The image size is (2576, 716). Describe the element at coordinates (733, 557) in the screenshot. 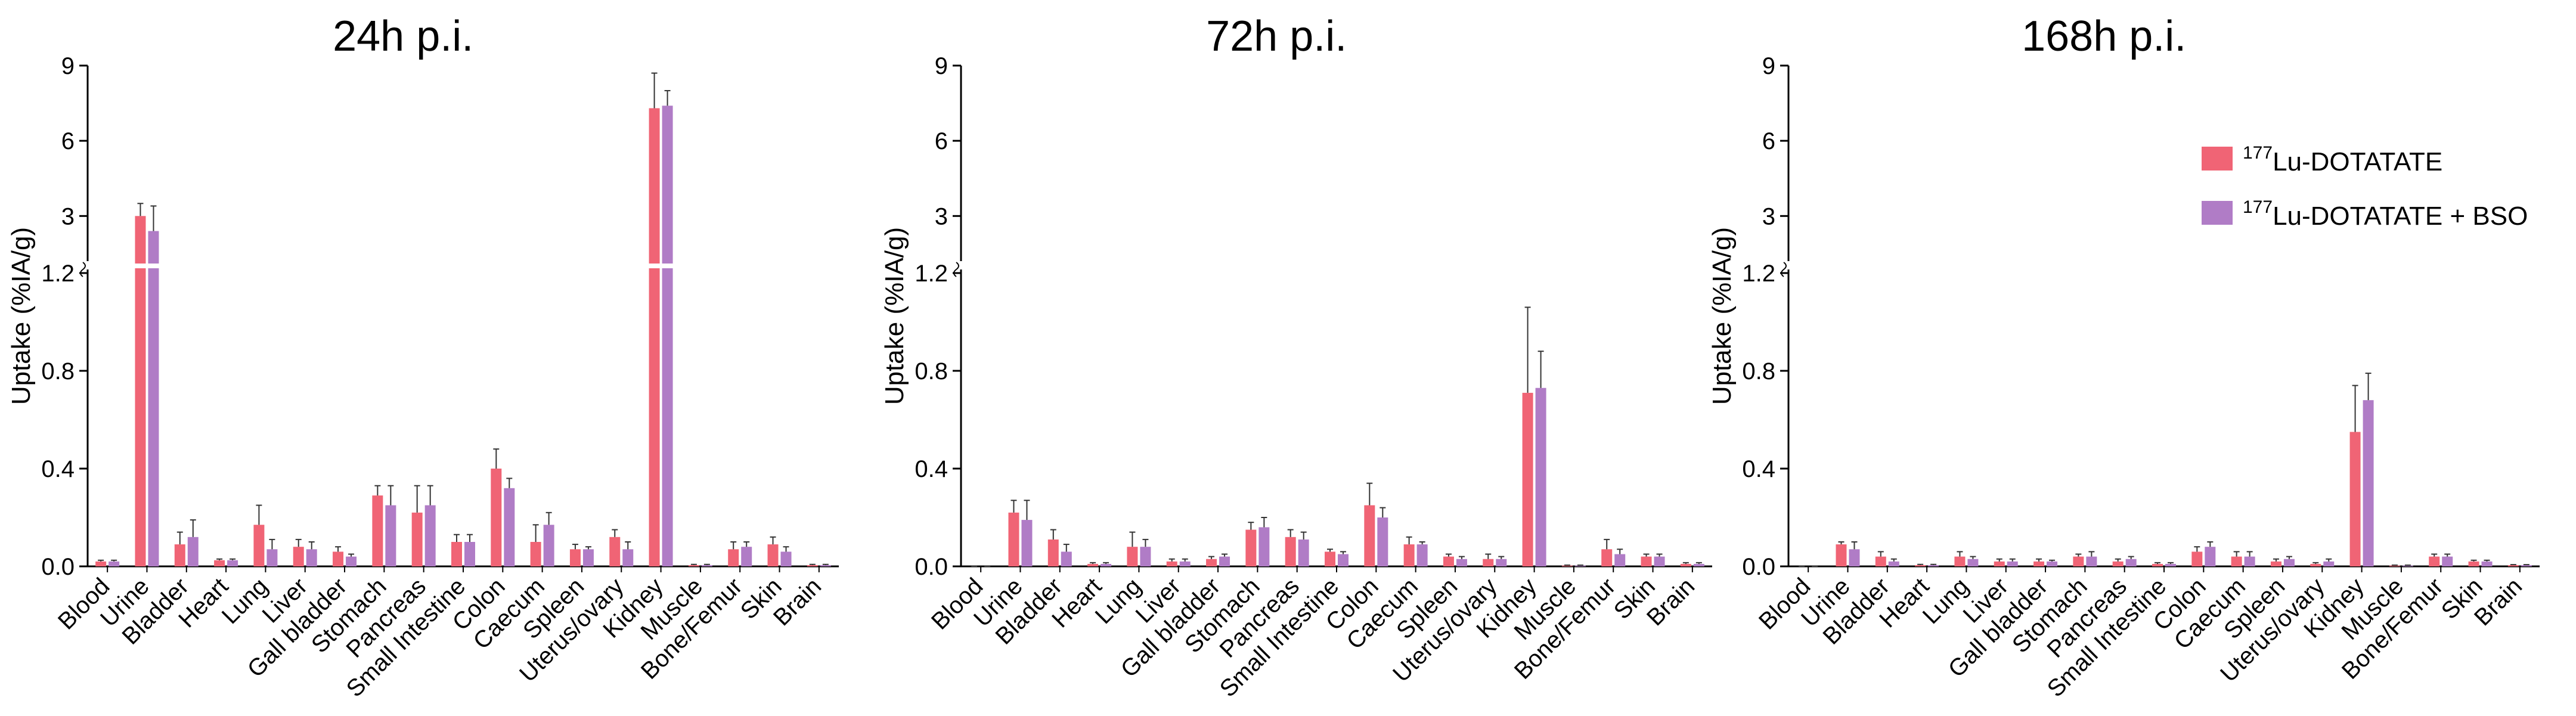

I see `bar-lu-dotatate-bone-femur` at that location.